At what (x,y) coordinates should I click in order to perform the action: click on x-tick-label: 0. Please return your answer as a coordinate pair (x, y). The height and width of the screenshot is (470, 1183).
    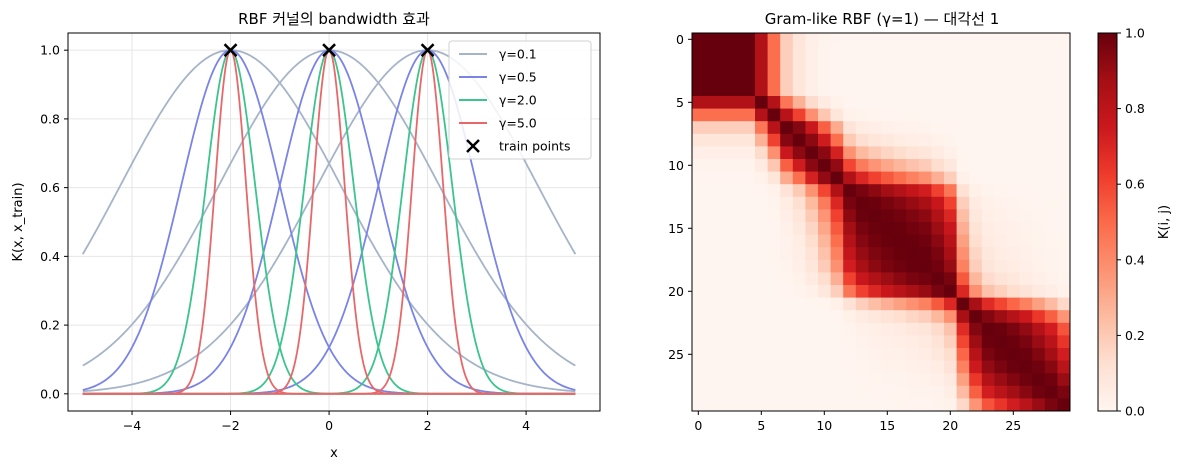
    Looking at the image, I should click on (698, 425).